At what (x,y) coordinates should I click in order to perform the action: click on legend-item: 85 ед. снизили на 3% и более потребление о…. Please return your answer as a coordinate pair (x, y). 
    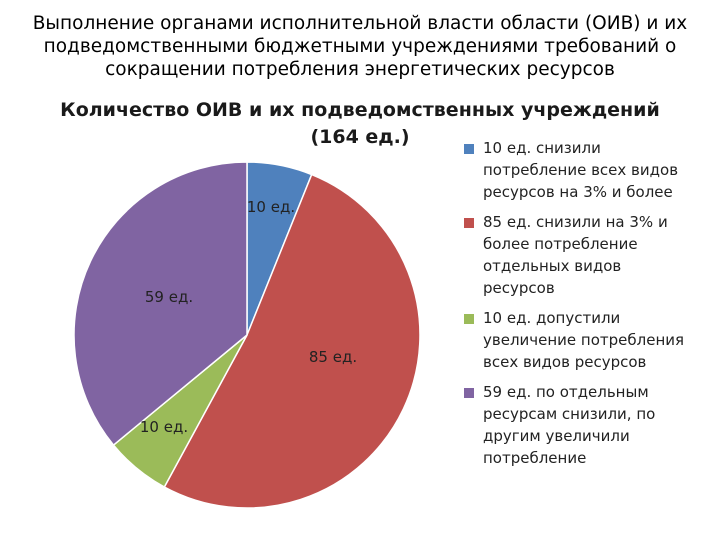
    Looking at the image, I should click on (582, 255).